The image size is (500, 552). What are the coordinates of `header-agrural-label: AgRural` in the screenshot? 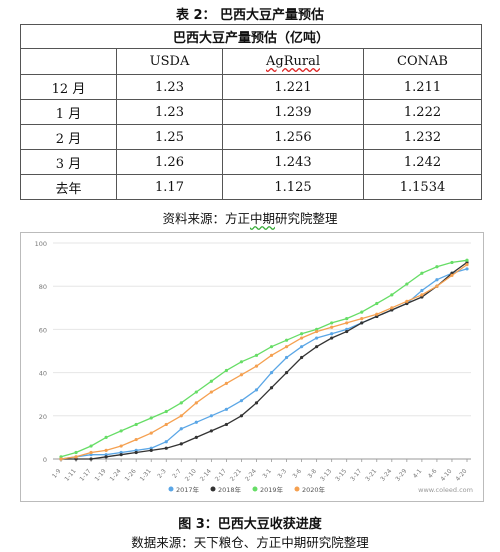 It's located at (293, 61).